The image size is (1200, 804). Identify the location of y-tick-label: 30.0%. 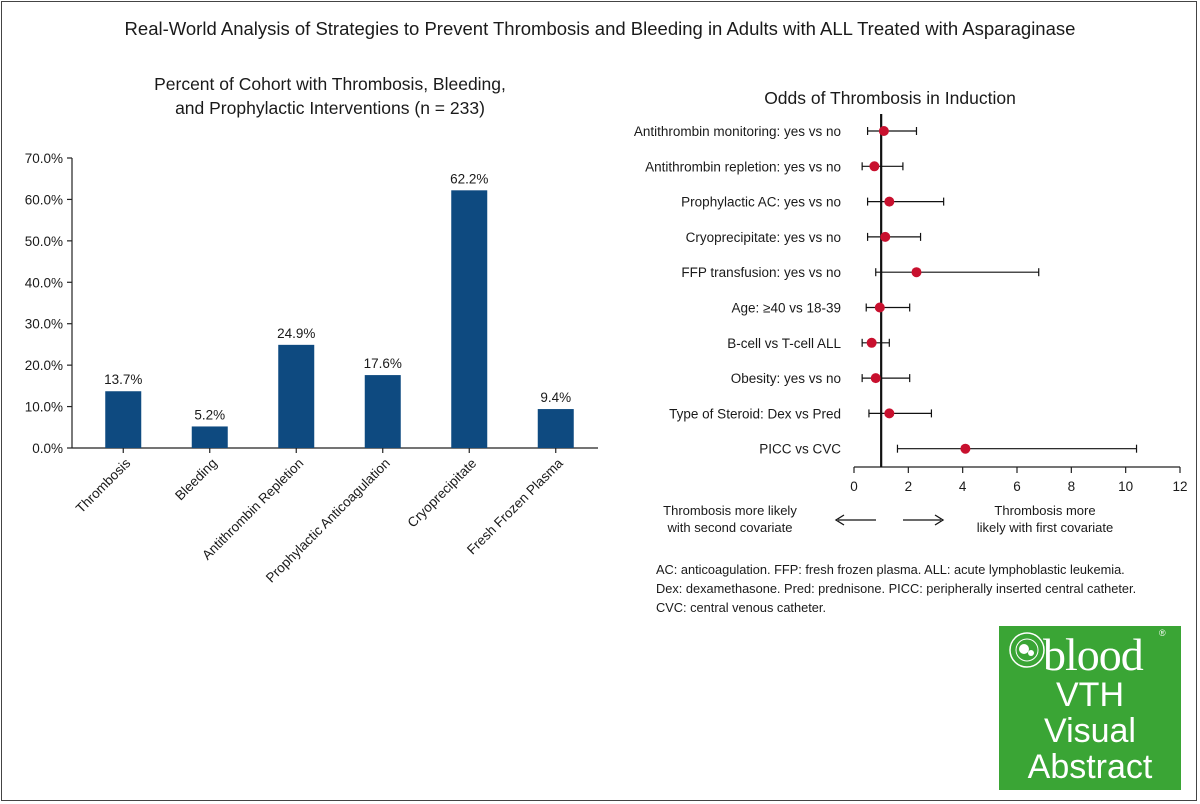
(44, 324).